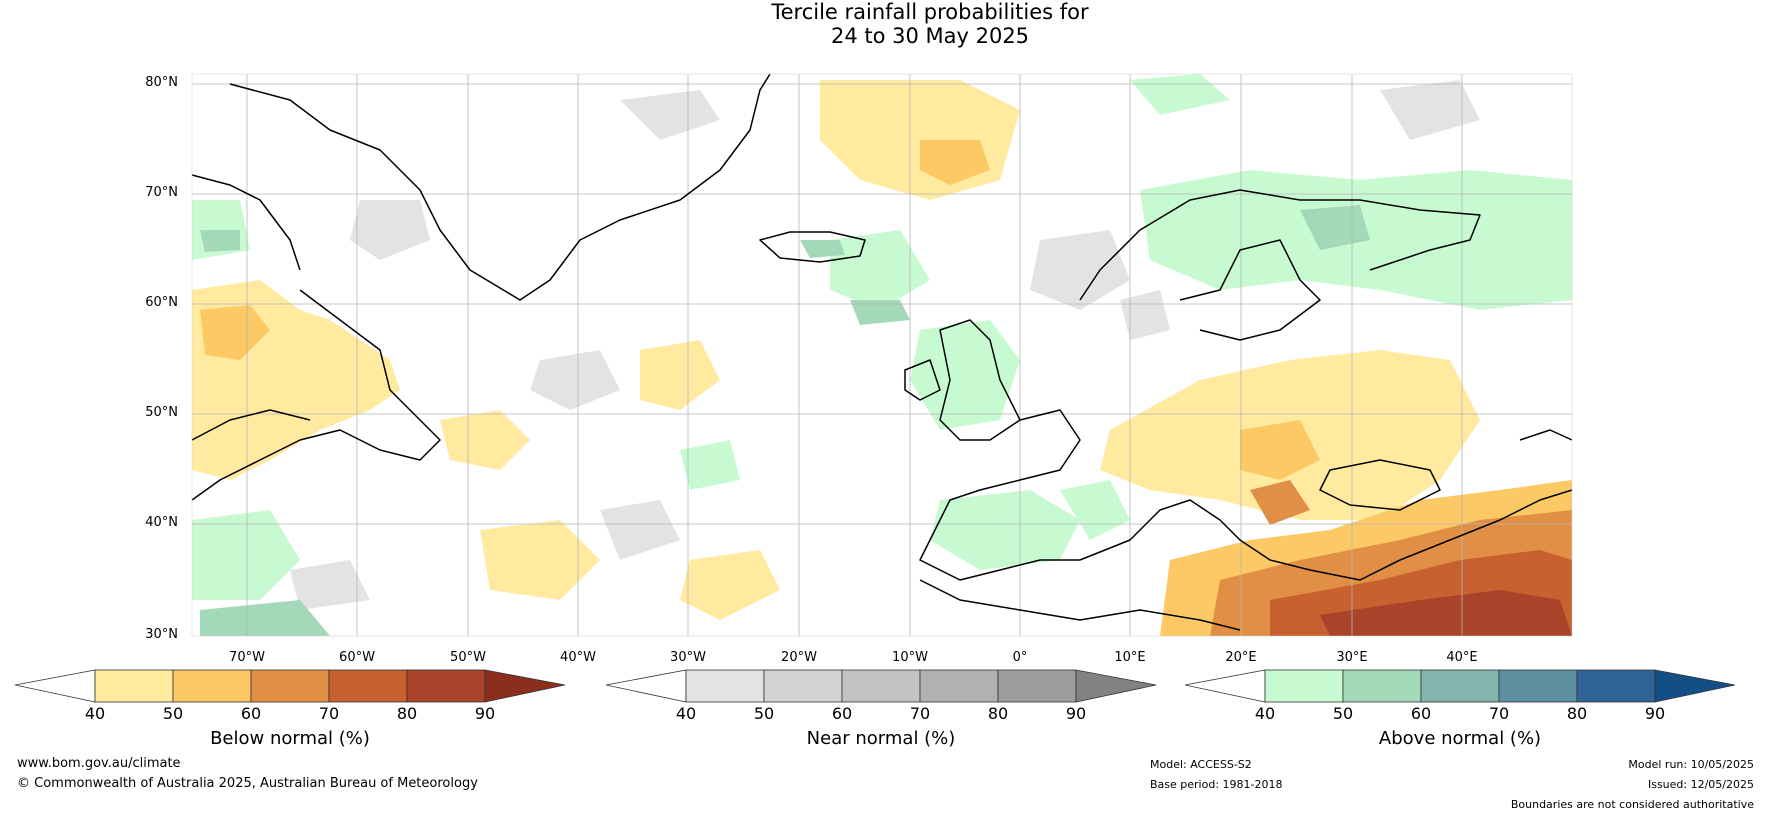  I want to click on lat-label-60n: 60°N, so click(161, 302).